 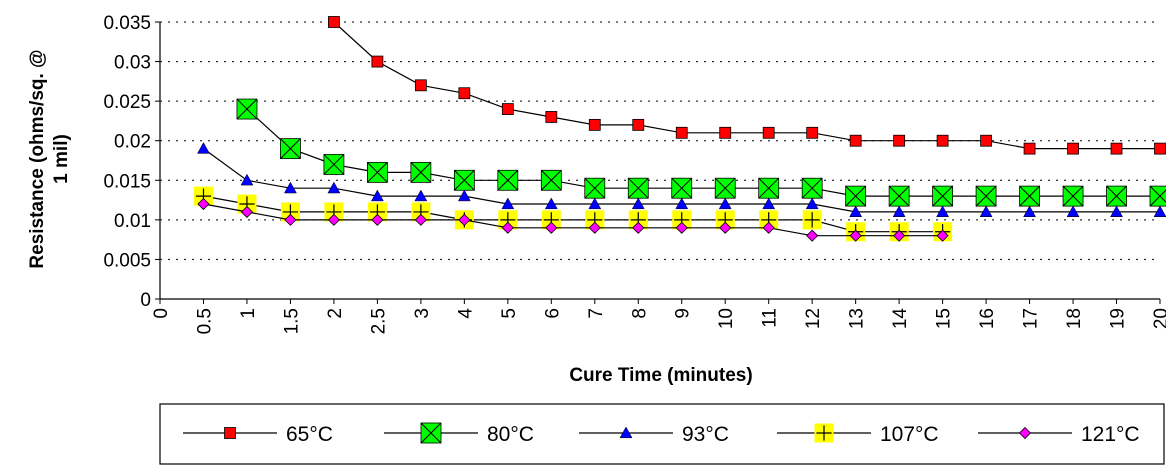 What do you see at coordinates (662, 434) in the screenshot?
I see `legend-box` at bounding box center [662, 434].